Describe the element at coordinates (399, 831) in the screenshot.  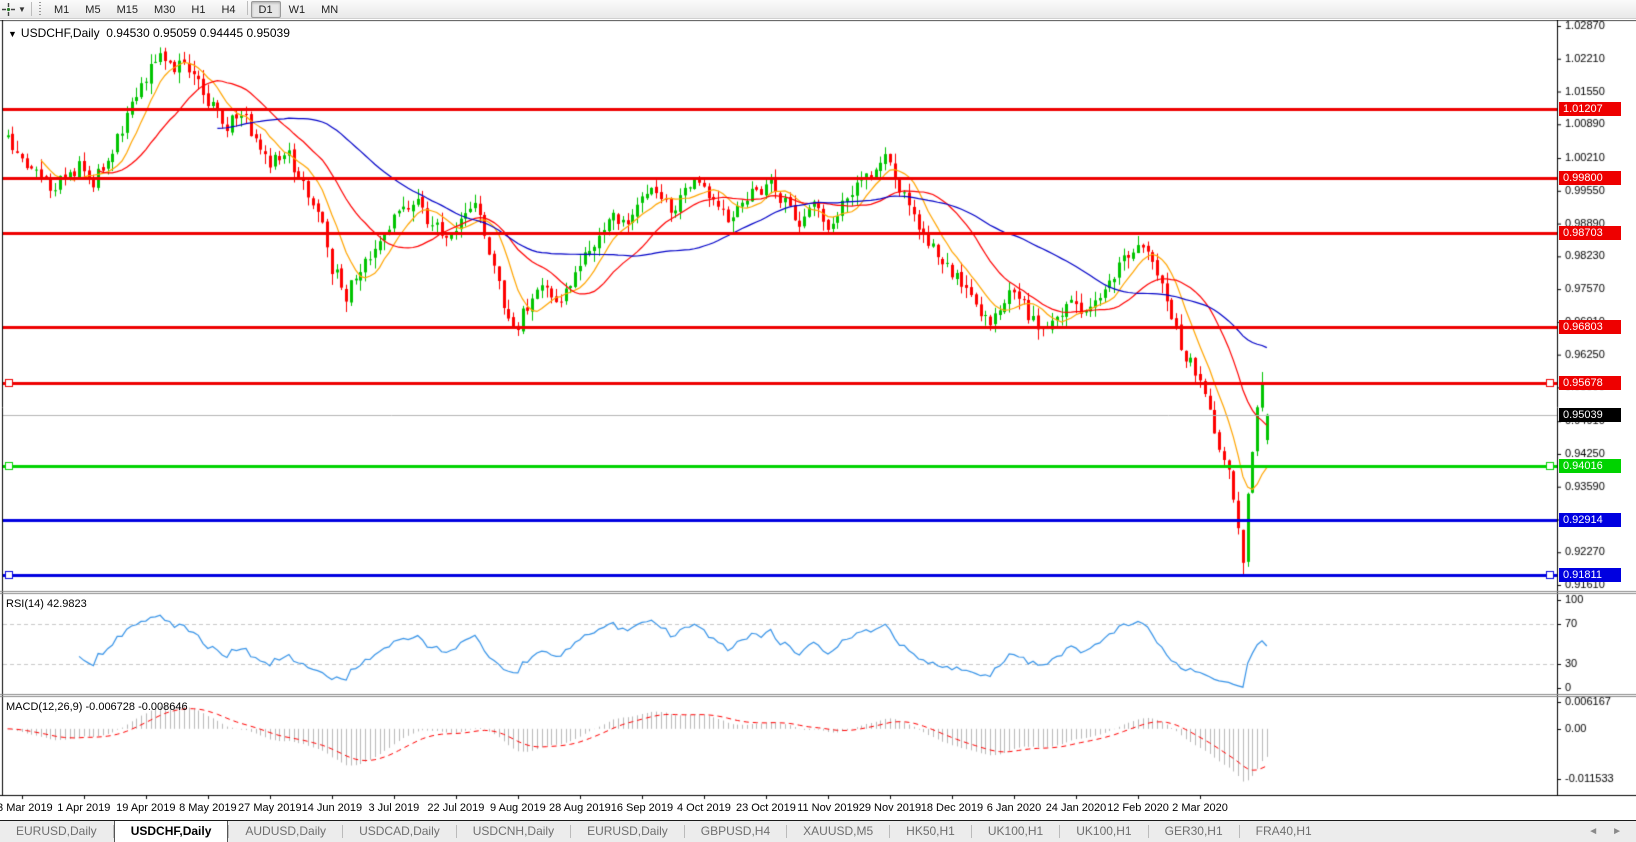
I see `chart-tab-usdcad-daily: USDCAD,Daily` at that location.